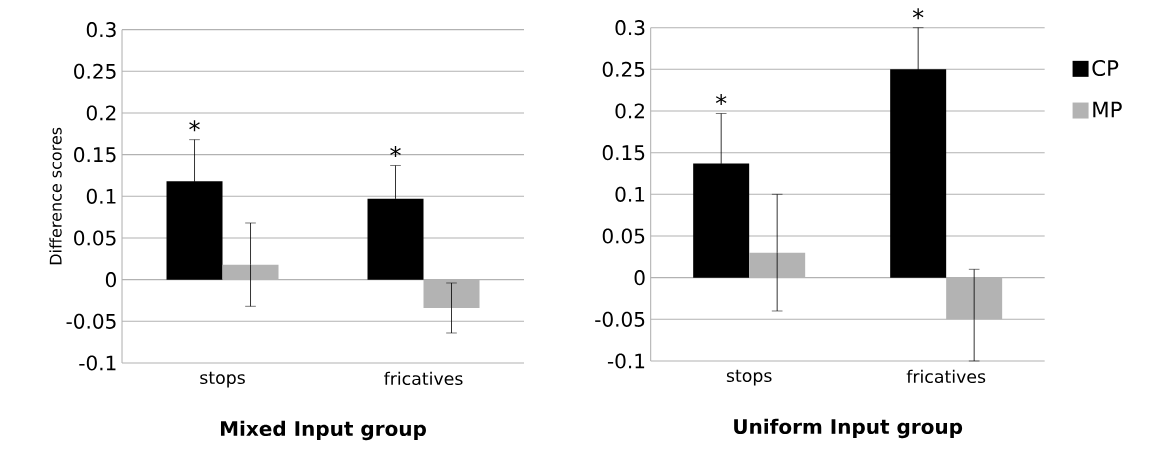 This screenshot has height=449, width=1162. I want to click on x-axis-title: Uniform Input group, so click(848, 428).